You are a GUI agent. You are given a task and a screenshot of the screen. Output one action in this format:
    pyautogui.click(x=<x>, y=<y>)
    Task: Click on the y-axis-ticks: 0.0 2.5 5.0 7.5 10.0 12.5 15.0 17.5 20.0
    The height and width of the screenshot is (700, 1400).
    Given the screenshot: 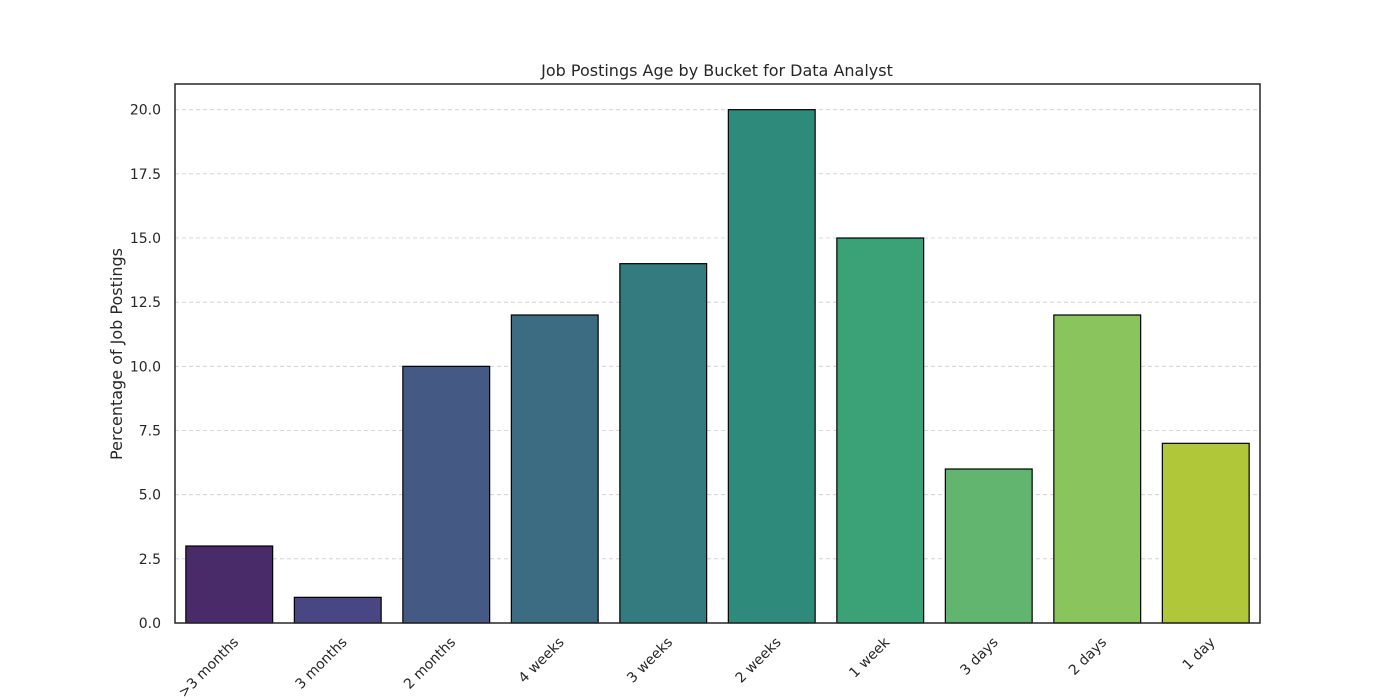 What is the action you would take?
    pyautogui.click(x=145, y=367)
    